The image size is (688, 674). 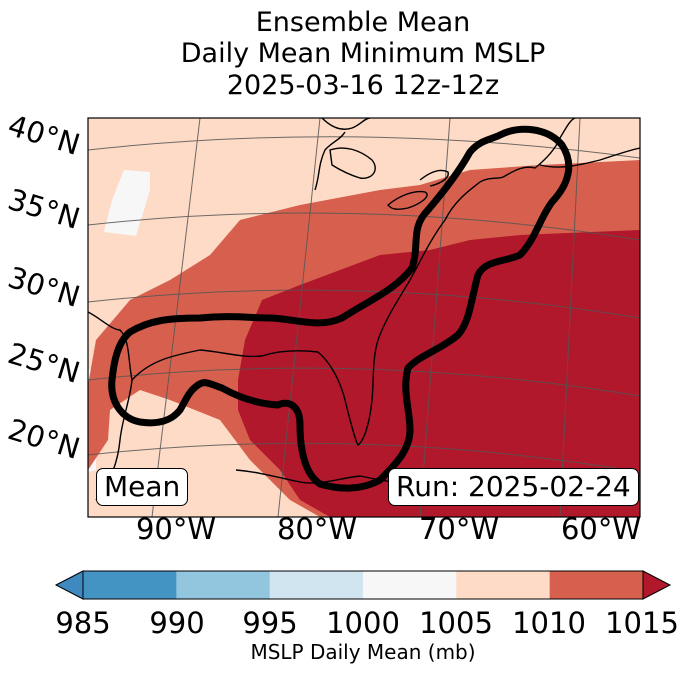 What do you see at coordinates (142, 487) in the screenshot?
I see `mean-label-box: Mean` at bounding box center [142, 487].